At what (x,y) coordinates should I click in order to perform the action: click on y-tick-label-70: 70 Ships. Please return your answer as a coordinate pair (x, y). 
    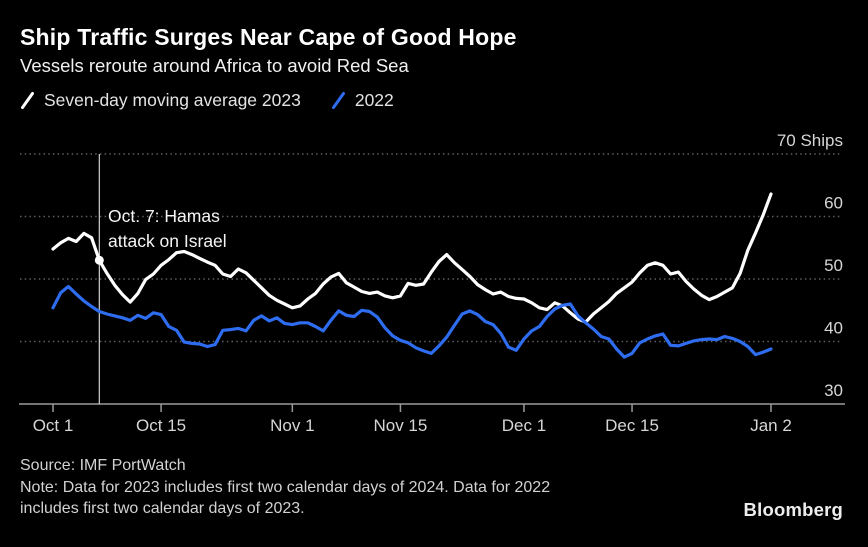
    Looking at the image, I should click on (810, 140).